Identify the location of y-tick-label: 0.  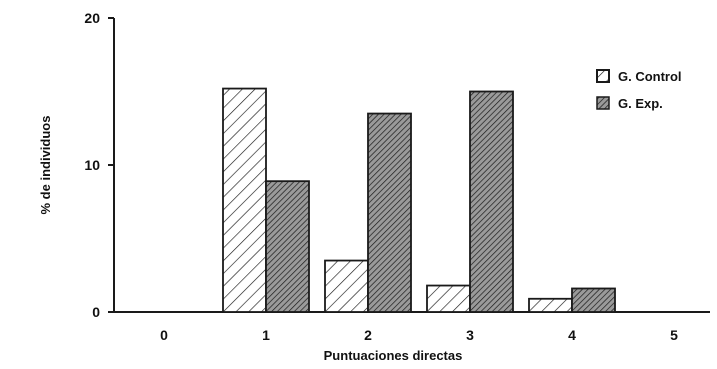
(96, 312).